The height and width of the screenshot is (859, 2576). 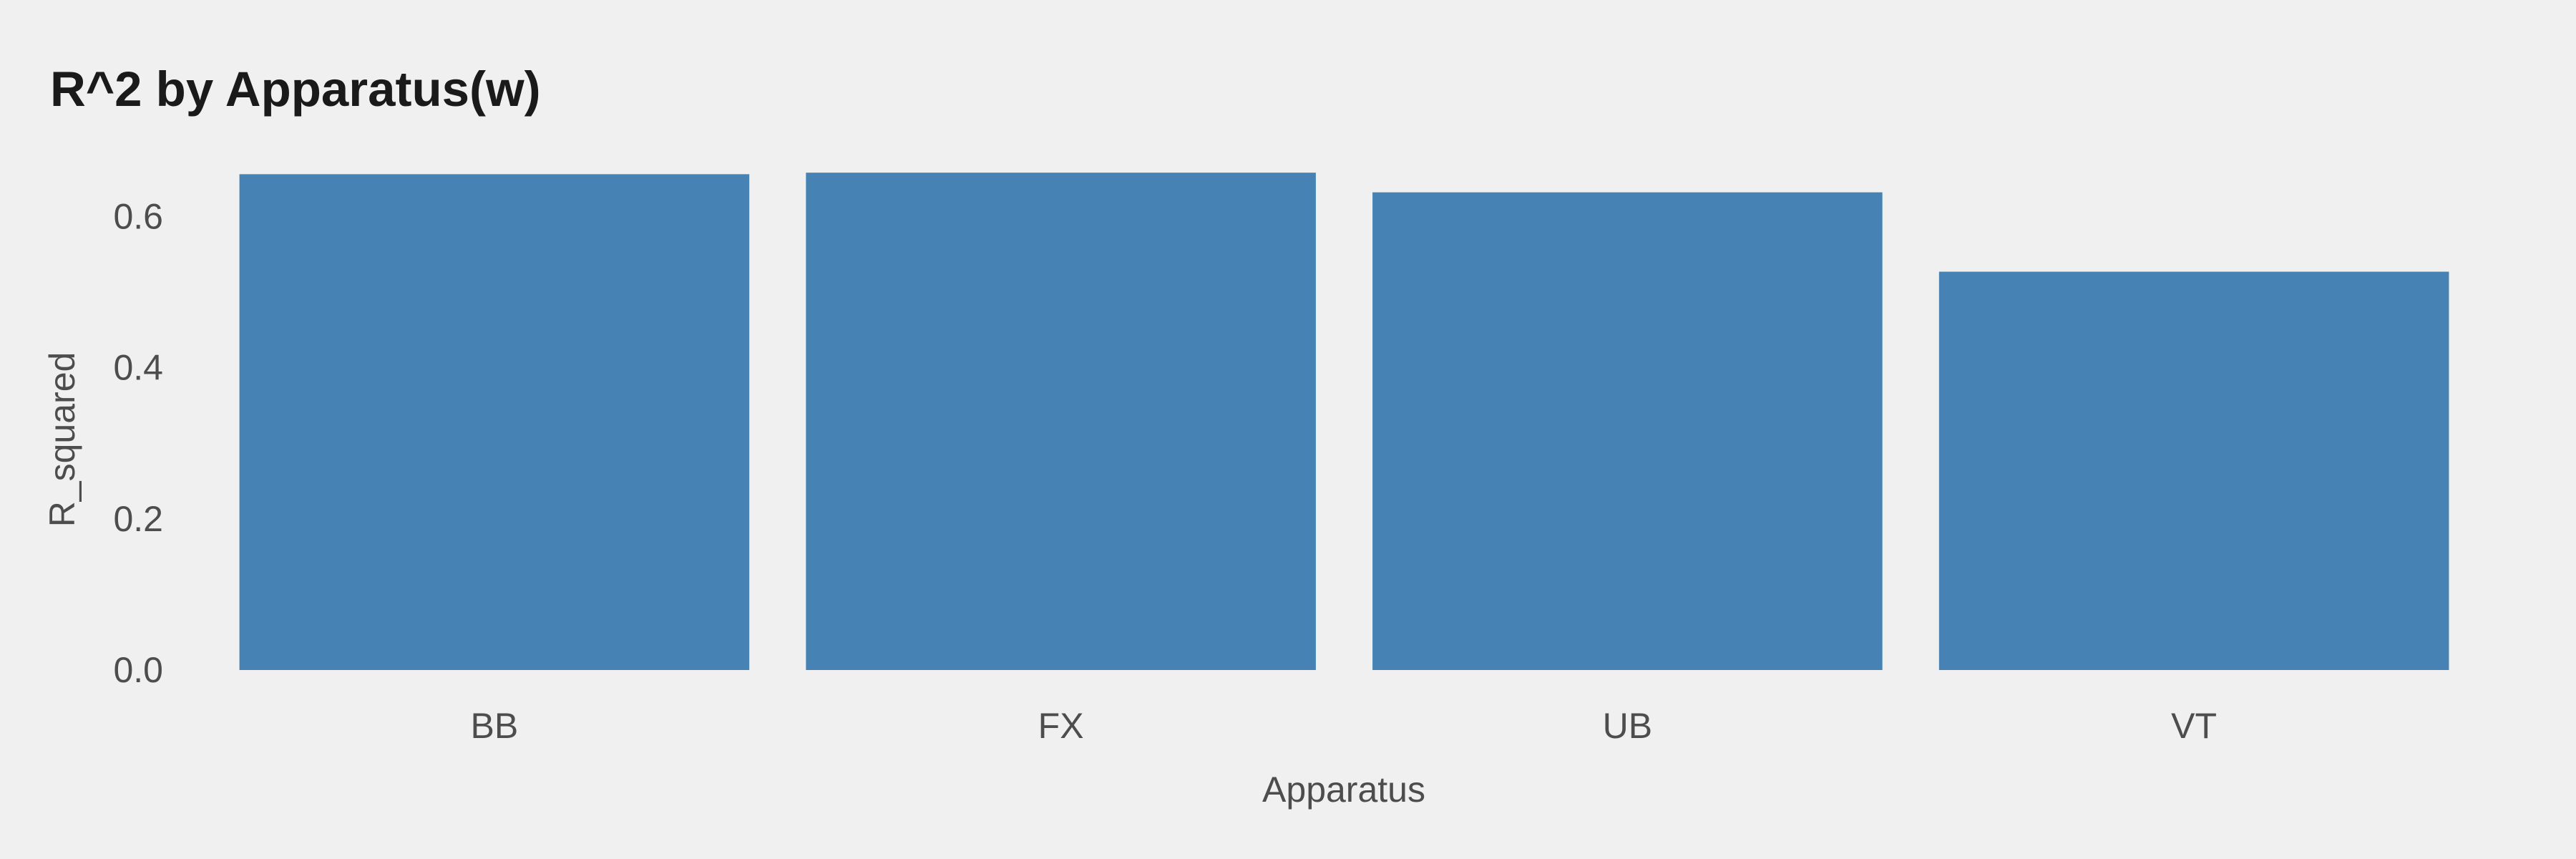 I want to click on bar-bb, so click(x=495, y=422).